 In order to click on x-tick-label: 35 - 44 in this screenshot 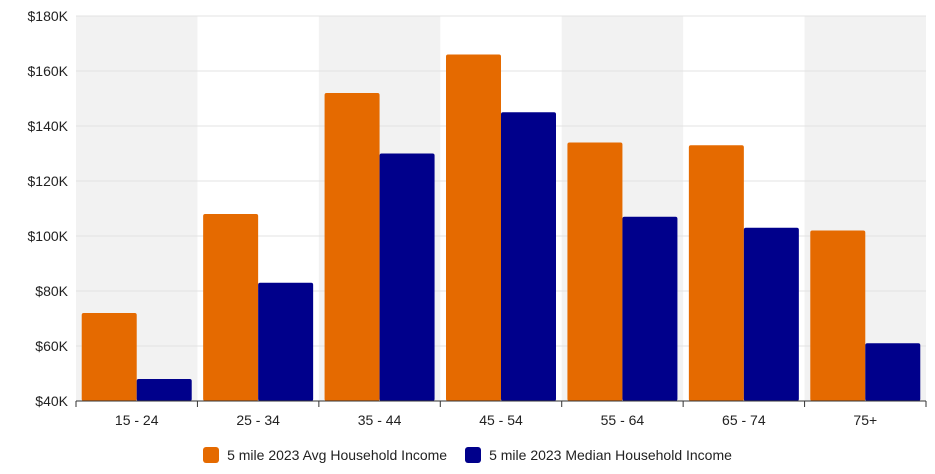, I will do `click(380, 420)`.